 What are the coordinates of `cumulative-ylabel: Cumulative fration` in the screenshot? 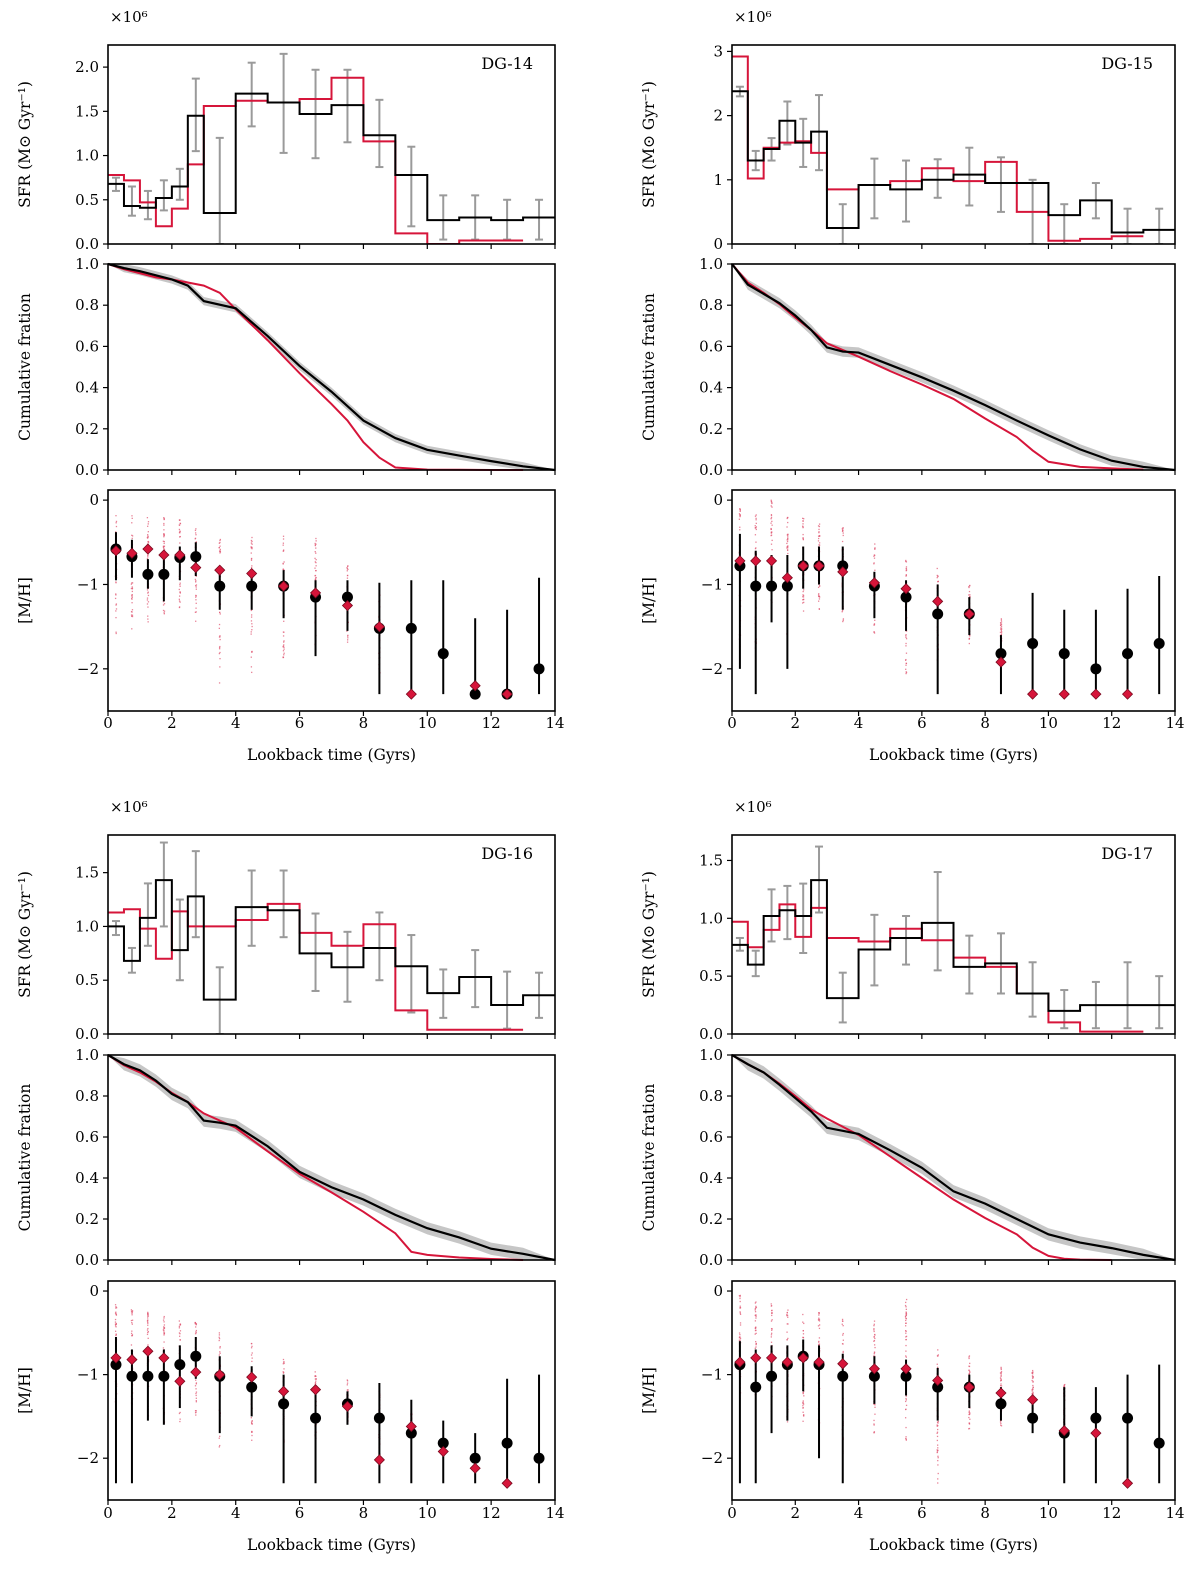 It's located at (25, 1158).